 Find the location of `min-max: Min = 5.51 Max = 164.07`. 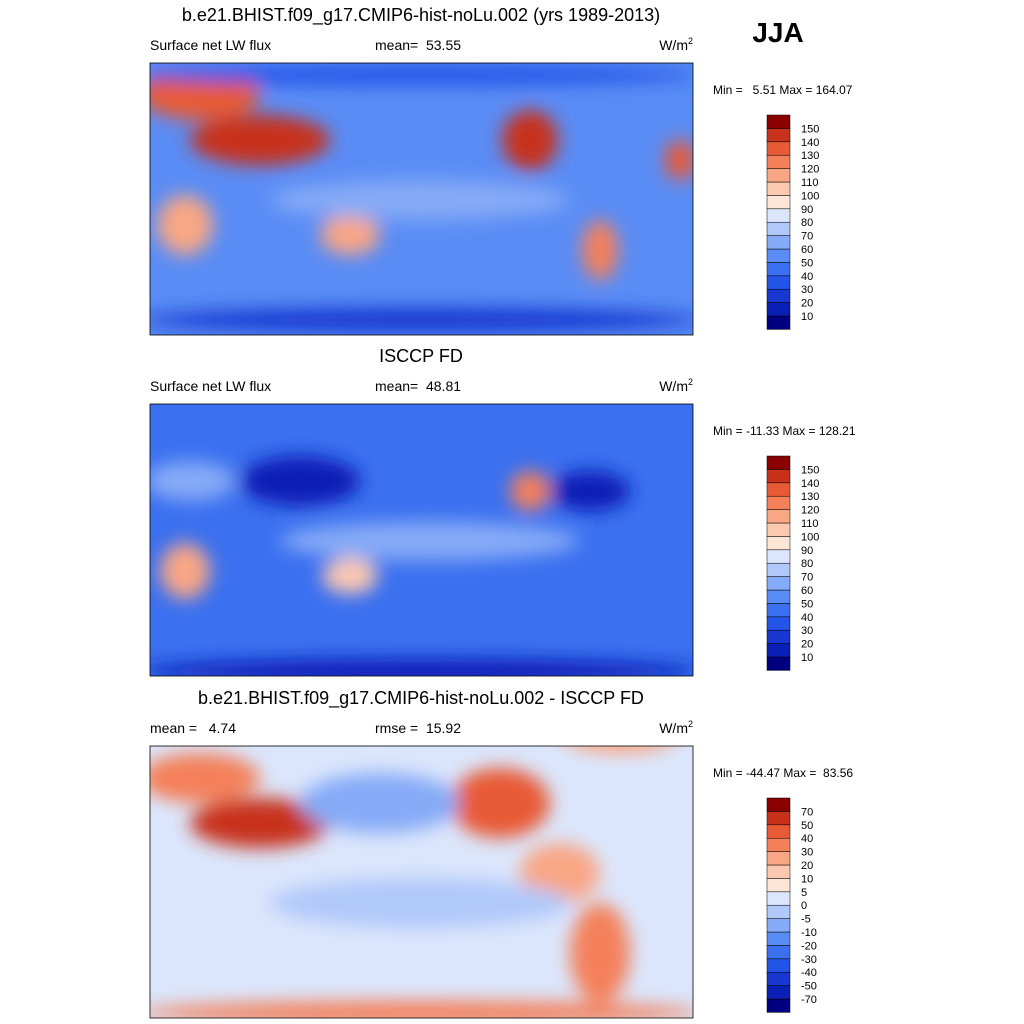

min-max: Min = 5.51 Max = 164.07 is located at coordinates (783, 90).